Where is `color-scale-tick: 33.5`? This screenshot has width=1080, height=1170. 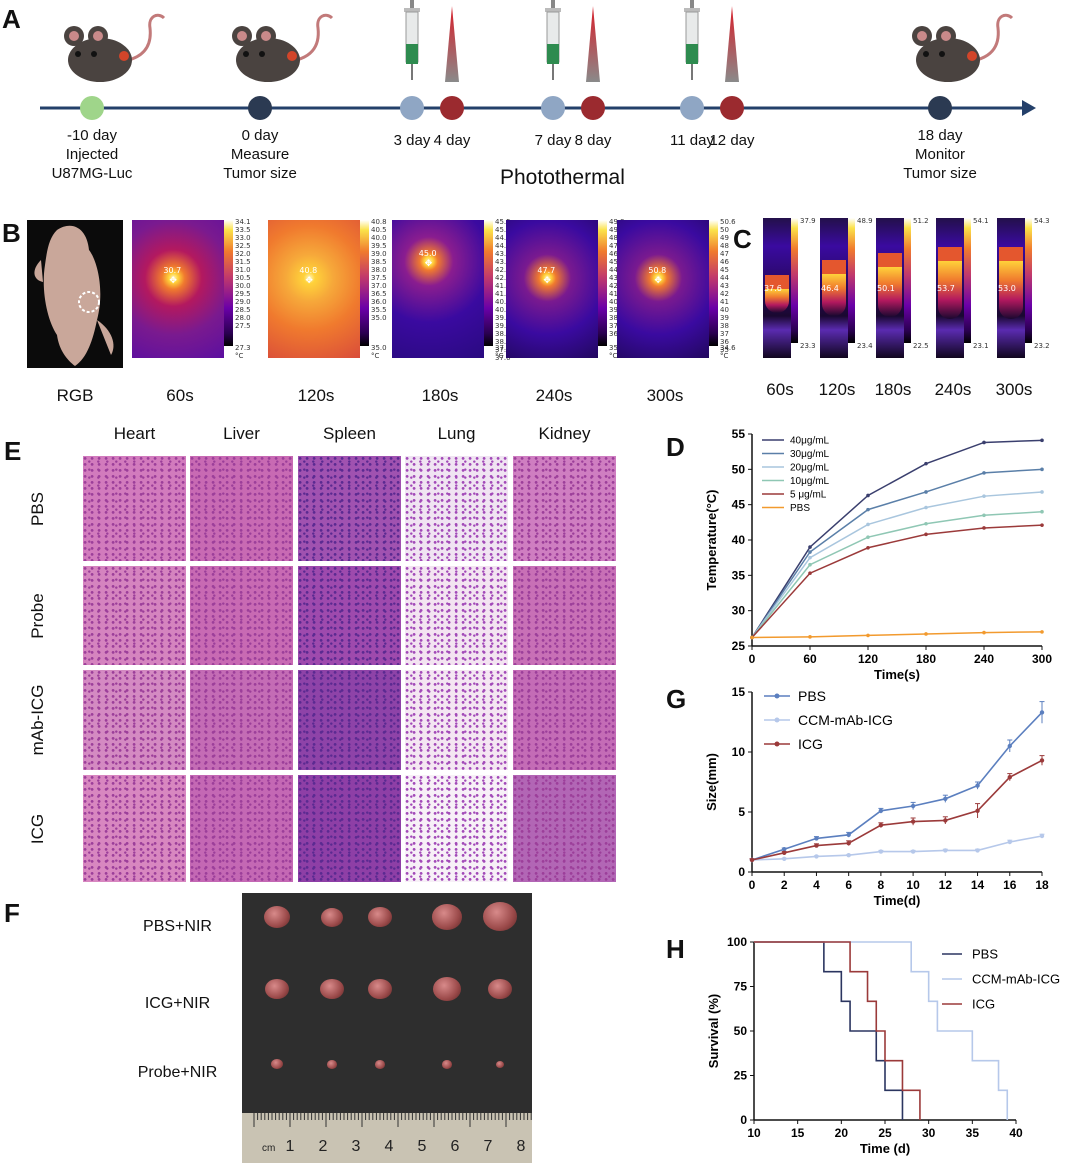
color-scale-tick: 33.5 is located at coordinates (243, 230).